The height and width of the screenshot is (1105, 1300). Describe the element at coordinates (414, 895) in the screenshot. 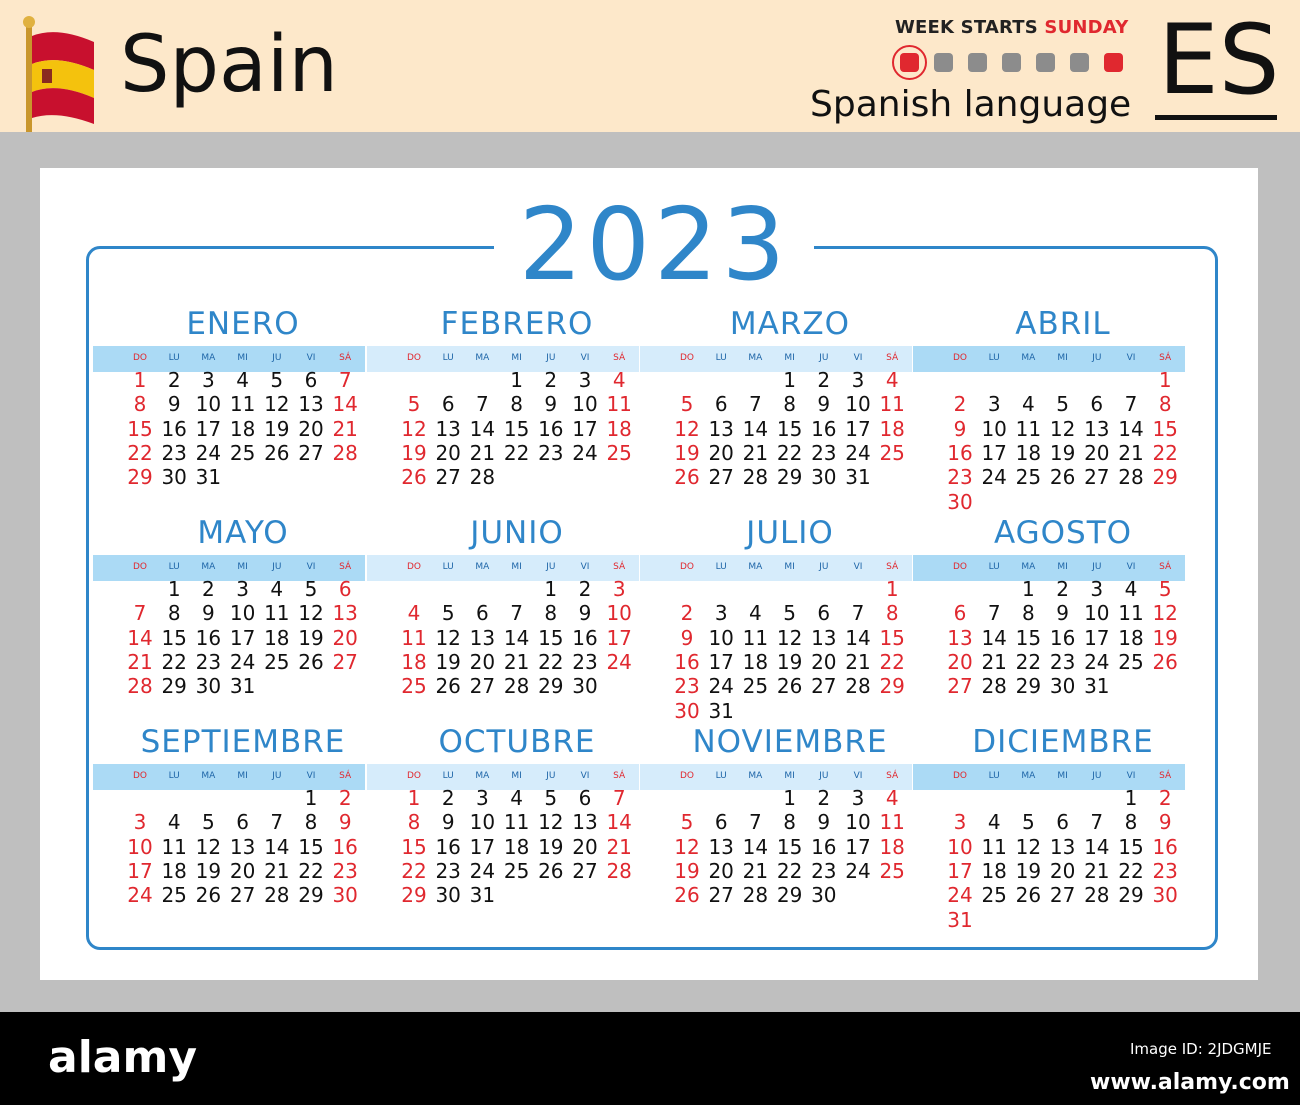

I see `calendar-day: 29` at that location.